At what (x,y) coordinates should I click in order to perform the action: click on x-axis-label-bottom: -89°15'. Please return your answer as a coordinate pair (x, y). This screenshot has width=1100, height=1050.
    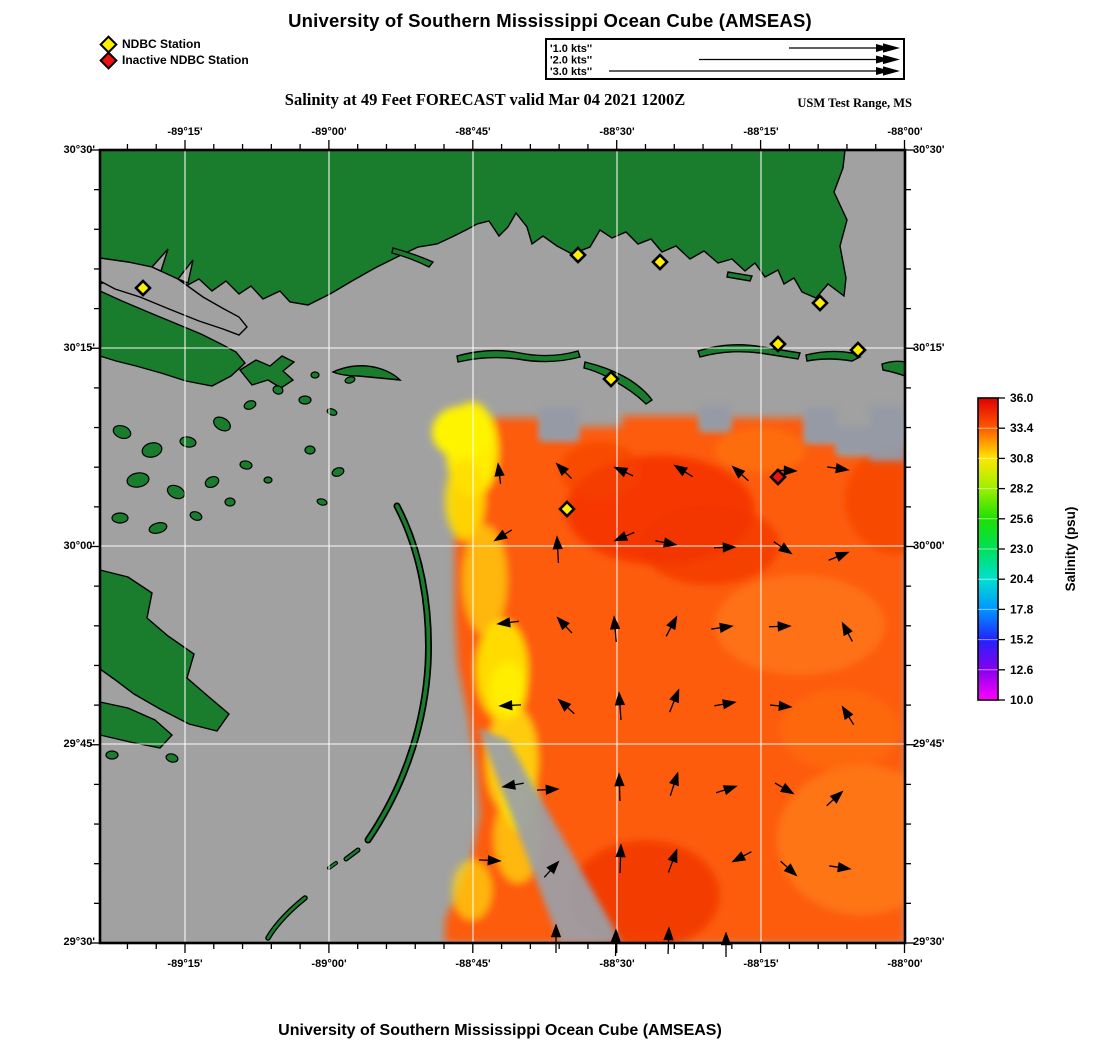
    Looking at the image, I should click on (185, 964).